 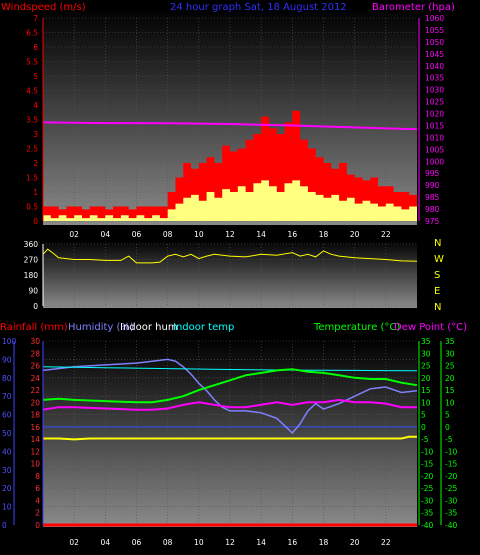 What do you see at coordinates (35, 427) in the screenshot?
I see `rainfall-tick-label: 16` at bounding box center [35, 427].